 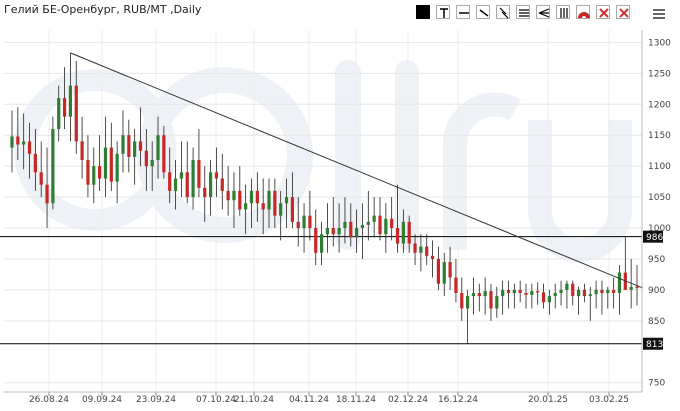 I want to click on x-tick-label: 09.09.24, so click(x=102, y=400).